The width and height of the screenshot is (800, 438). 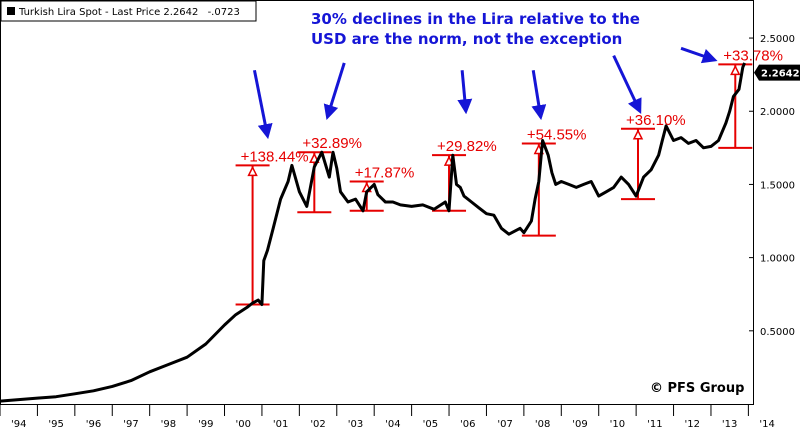 I want to click on x-tick-label: '07, so click(x=504, y=424).